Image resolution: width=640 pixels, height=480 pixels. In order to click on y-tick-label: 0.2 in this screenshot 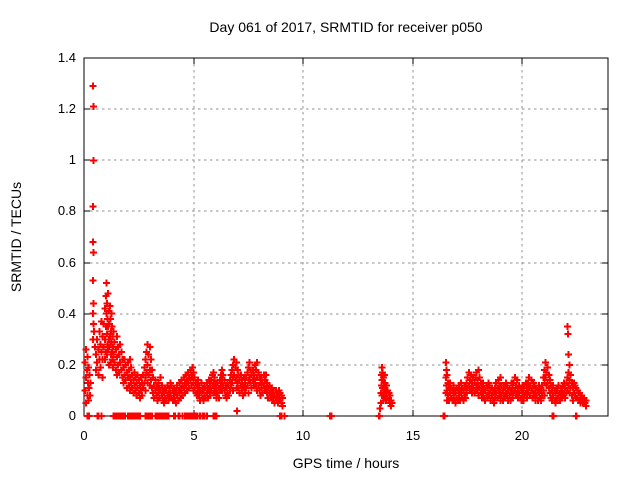, I will do `click(66, 364)`.